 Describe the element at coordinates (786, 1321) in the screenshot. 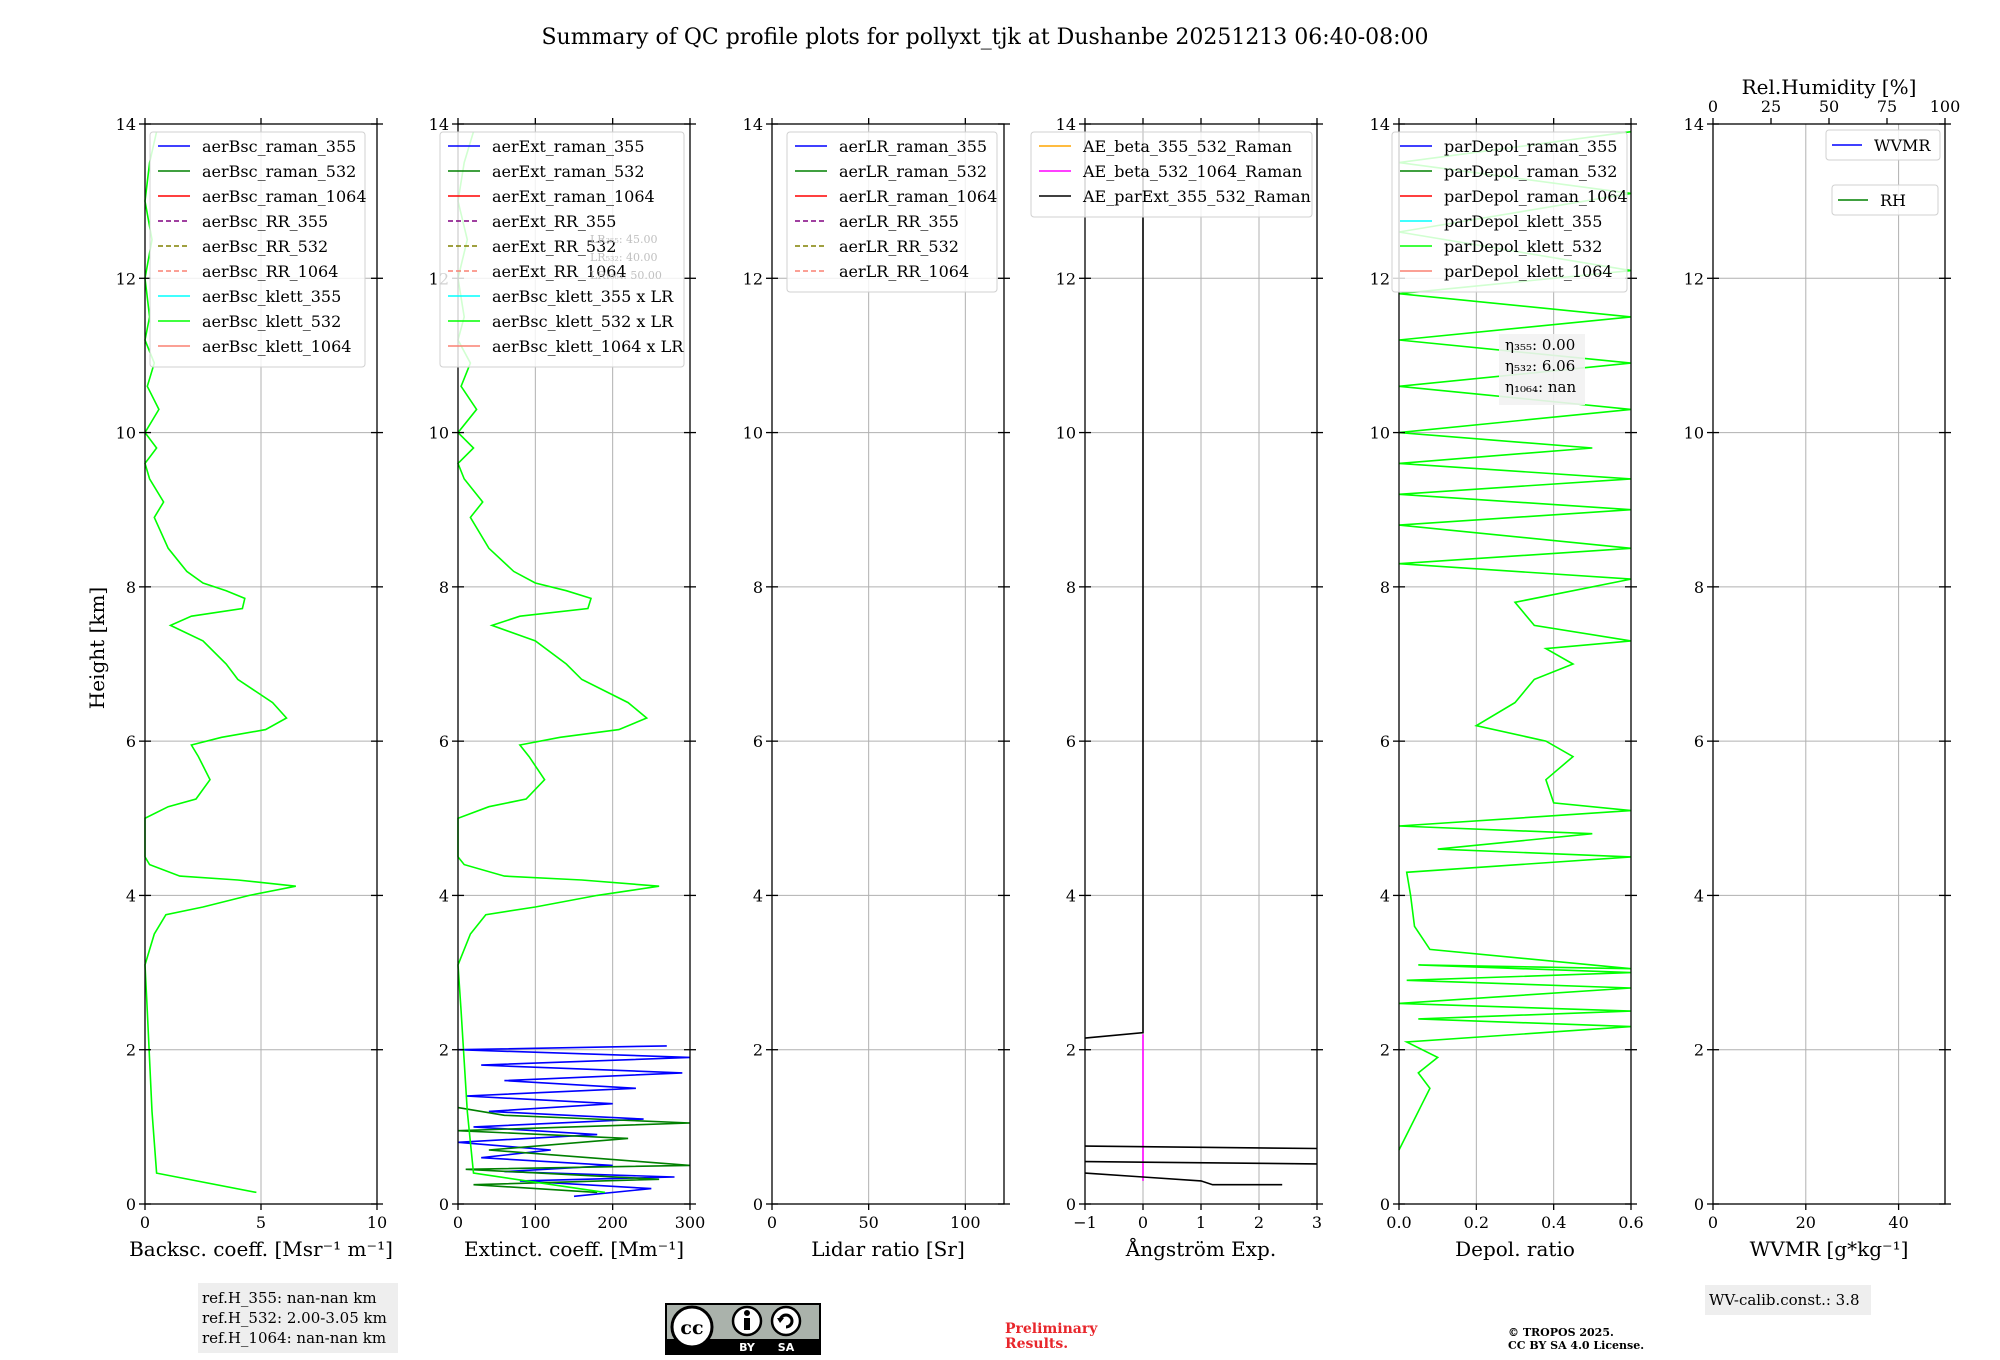

I see `sa-icon` at that location.